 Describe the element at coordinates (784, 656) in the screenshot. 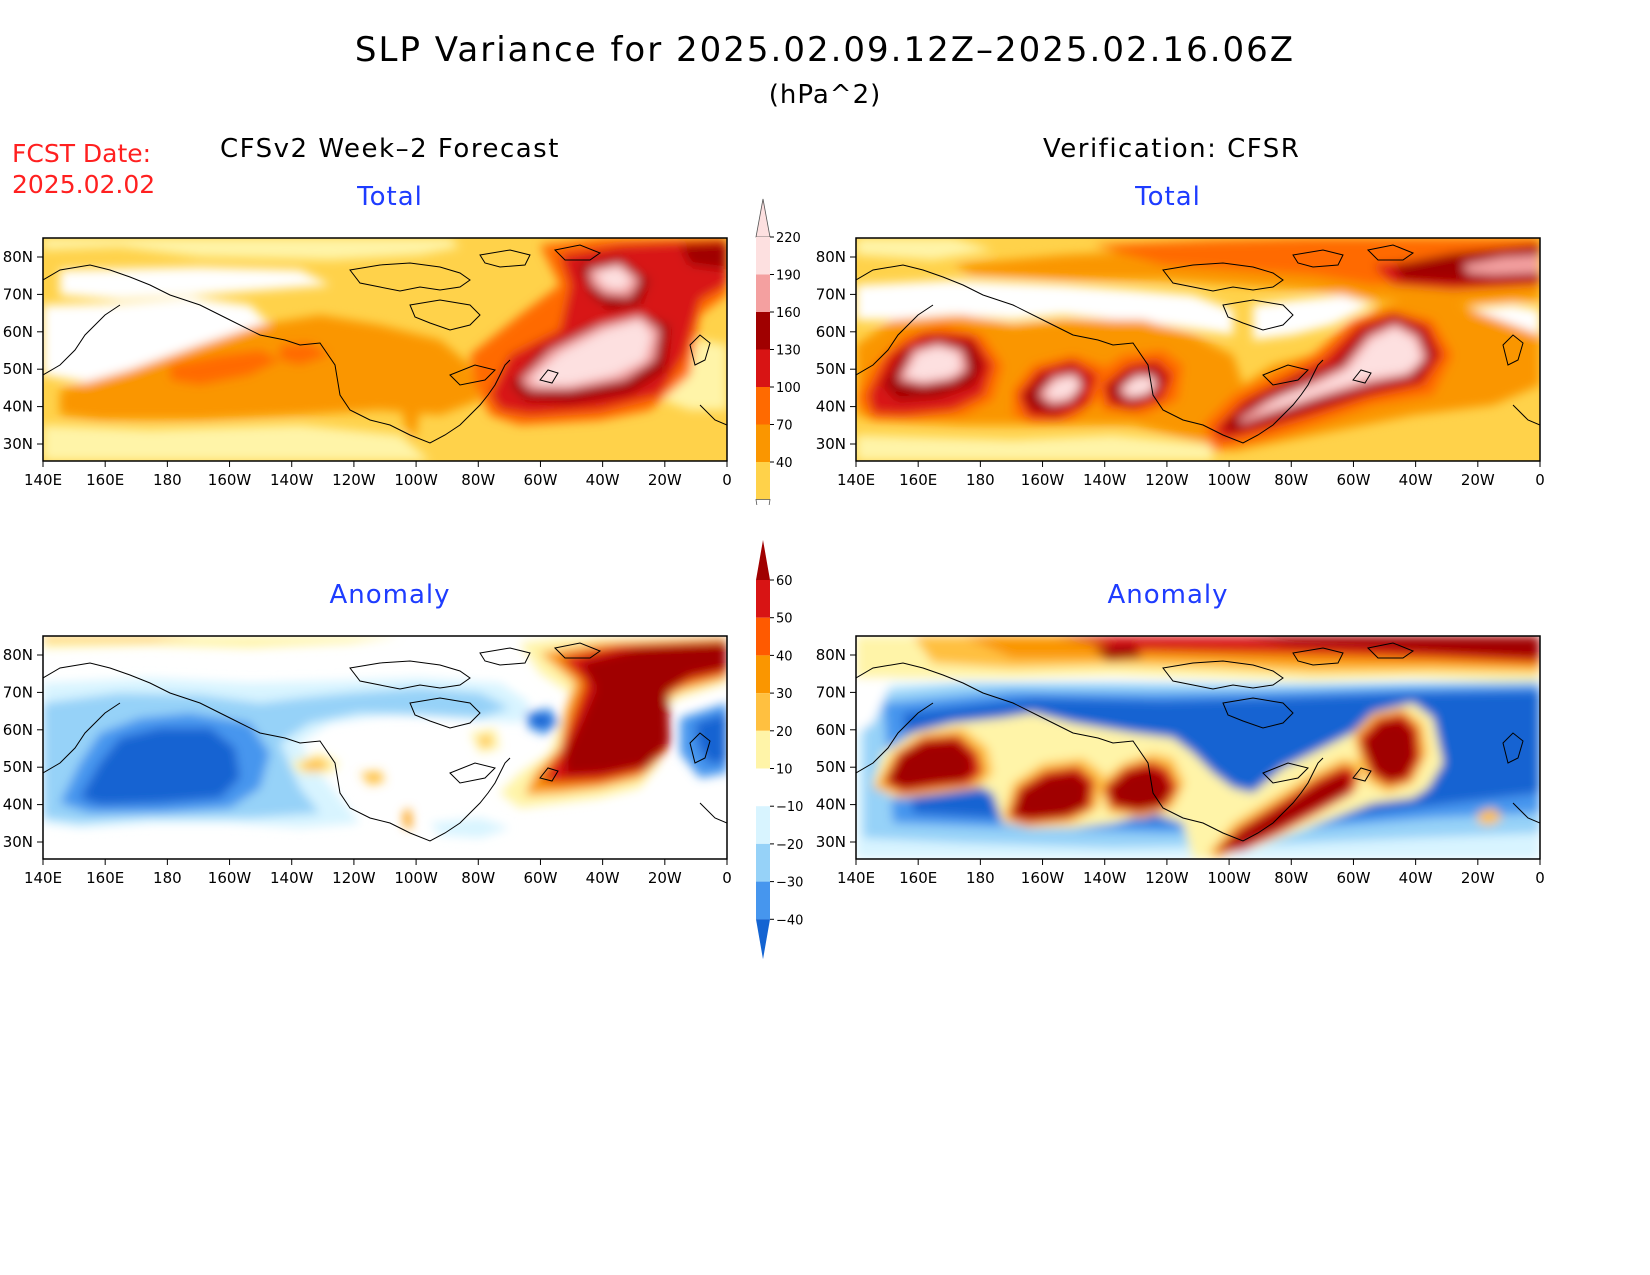

I see `anomaly-colorbar-label: 40` at that location.